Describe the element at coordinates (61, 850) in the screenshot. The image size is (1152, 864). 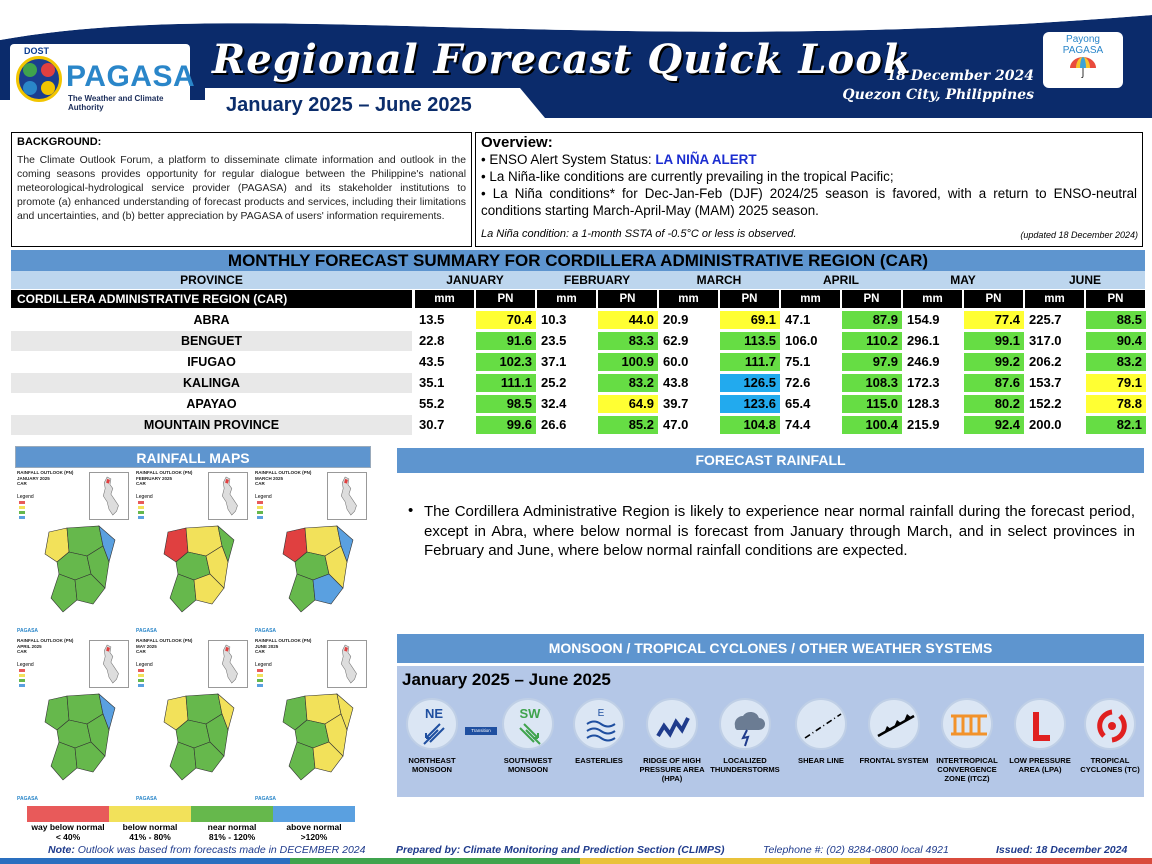
I see `footer-note-label: Note:` at that location.